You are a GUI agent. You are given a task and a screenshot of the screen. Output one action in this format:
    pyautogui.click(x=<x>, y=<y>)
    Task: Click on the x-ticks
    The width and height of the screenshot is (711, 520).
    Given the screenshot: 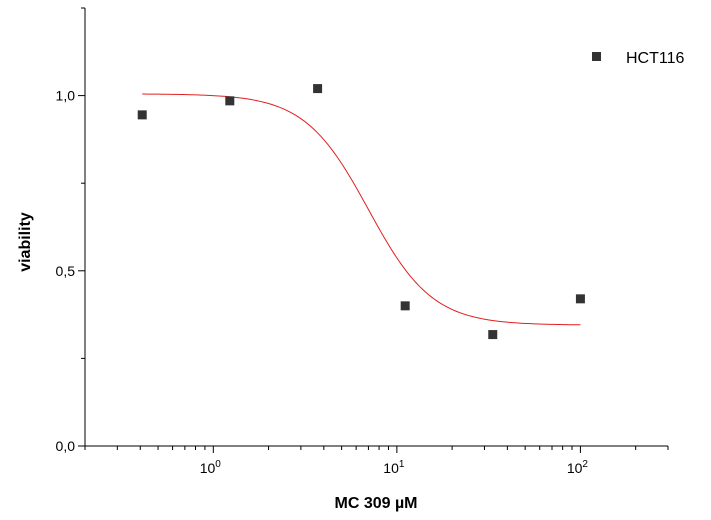 What is the action you would take?
    pyautogui.click(x=376, y=449)
    